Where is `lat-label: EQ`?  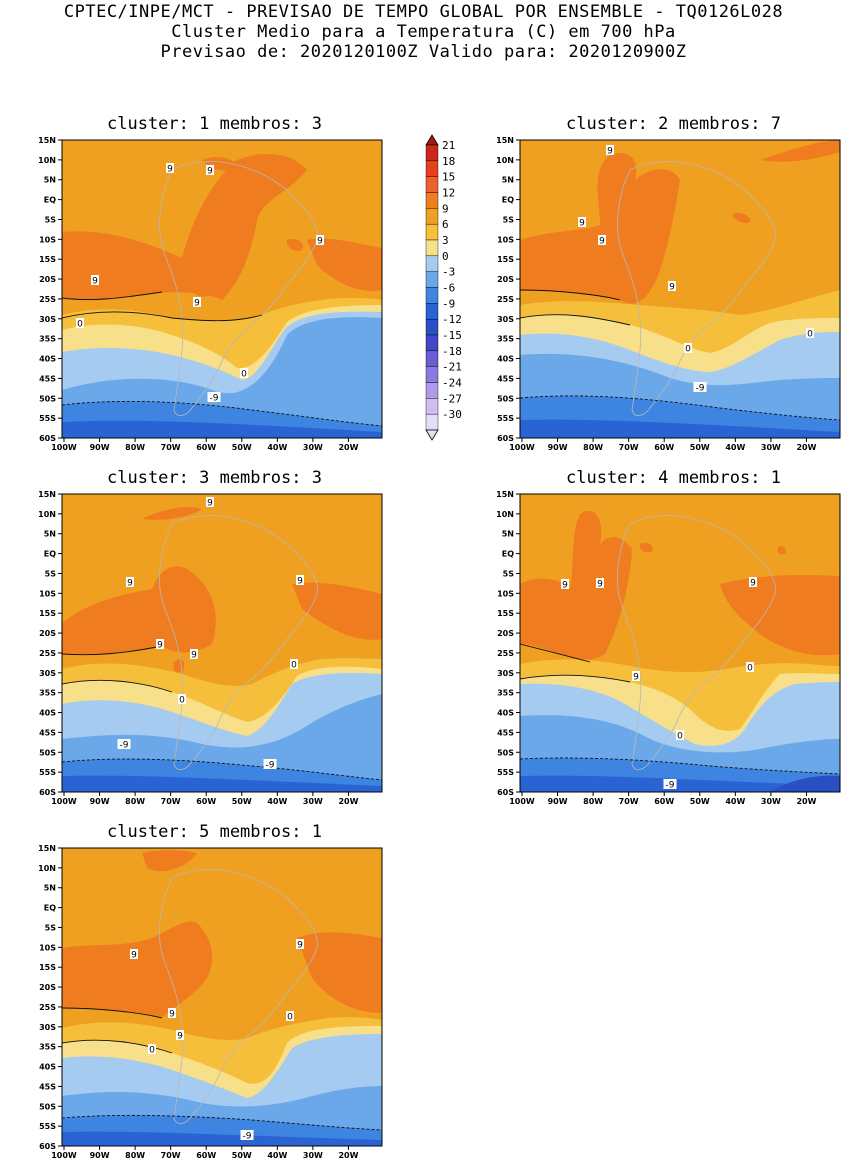
lat-label: EQ is located at coordinates (508, 200).